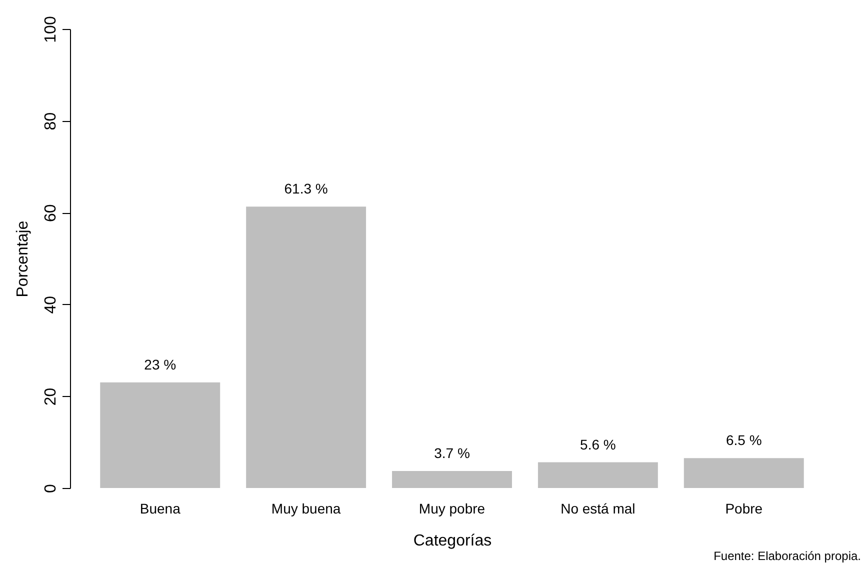 The height and width of the screenshot is (566, 865). What do you see at coordinates (160, 364) in the screenshot?
I see `data-label: 23 %` at bounding box center [160, 364].